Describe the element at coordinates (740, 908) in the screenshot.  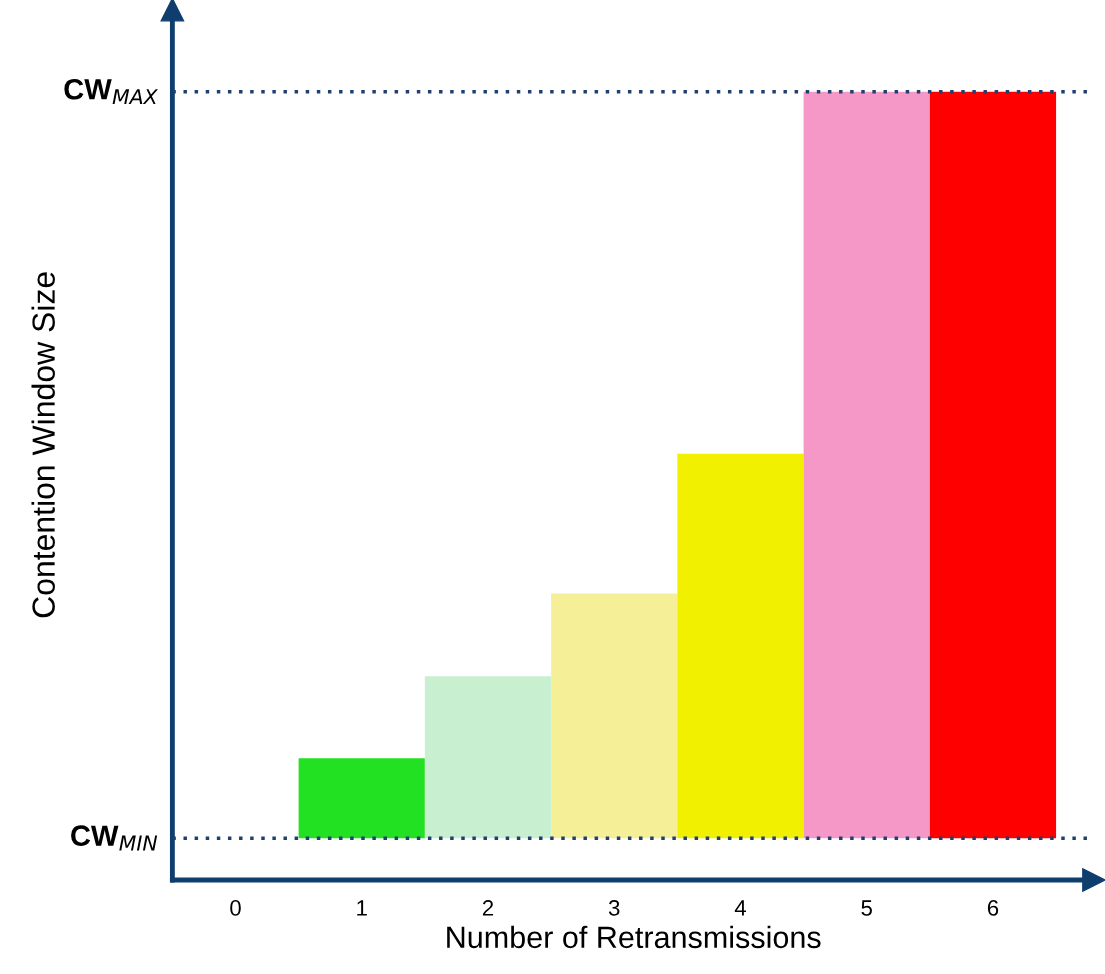
I see `x-tick-label: 4` at that location.